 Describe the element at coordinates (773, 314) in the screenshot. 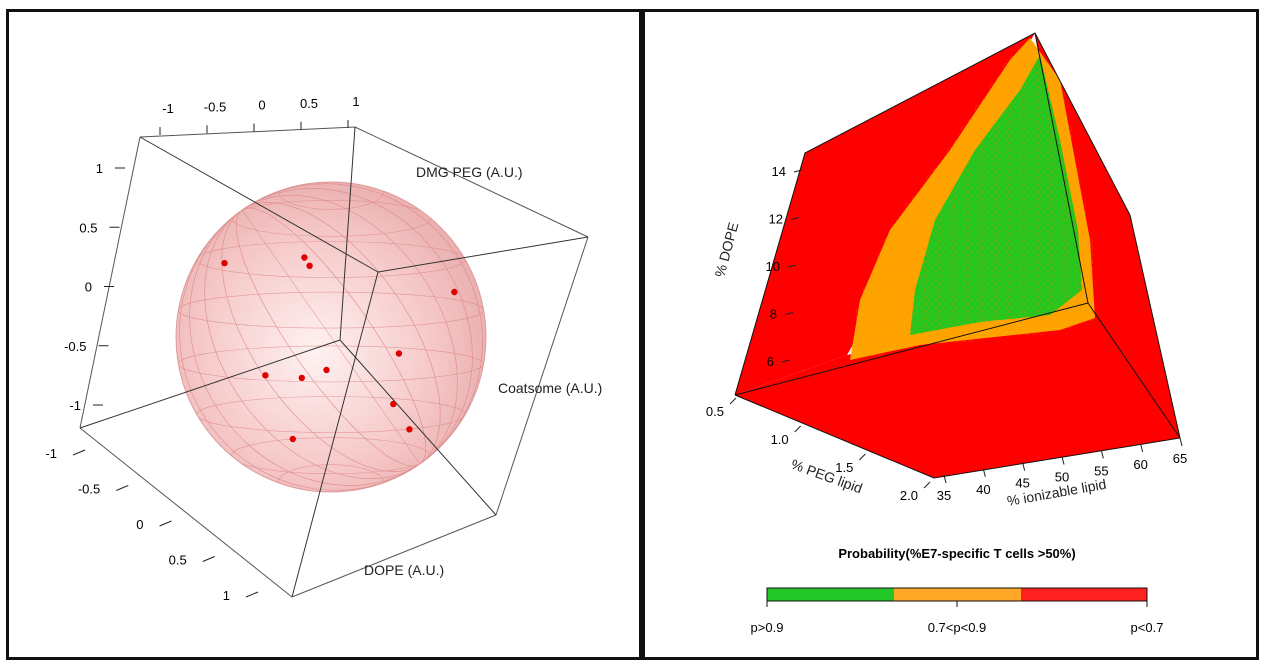

I see `tick-label: 8` at that location.